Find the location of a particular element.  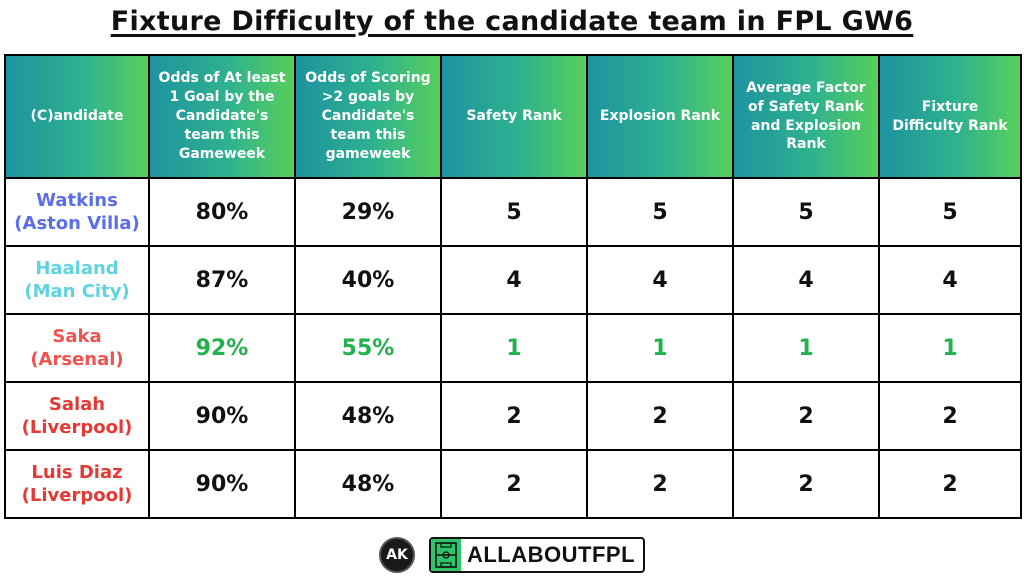

average-factor-cell: 1 is located at coordinates (806, 348).